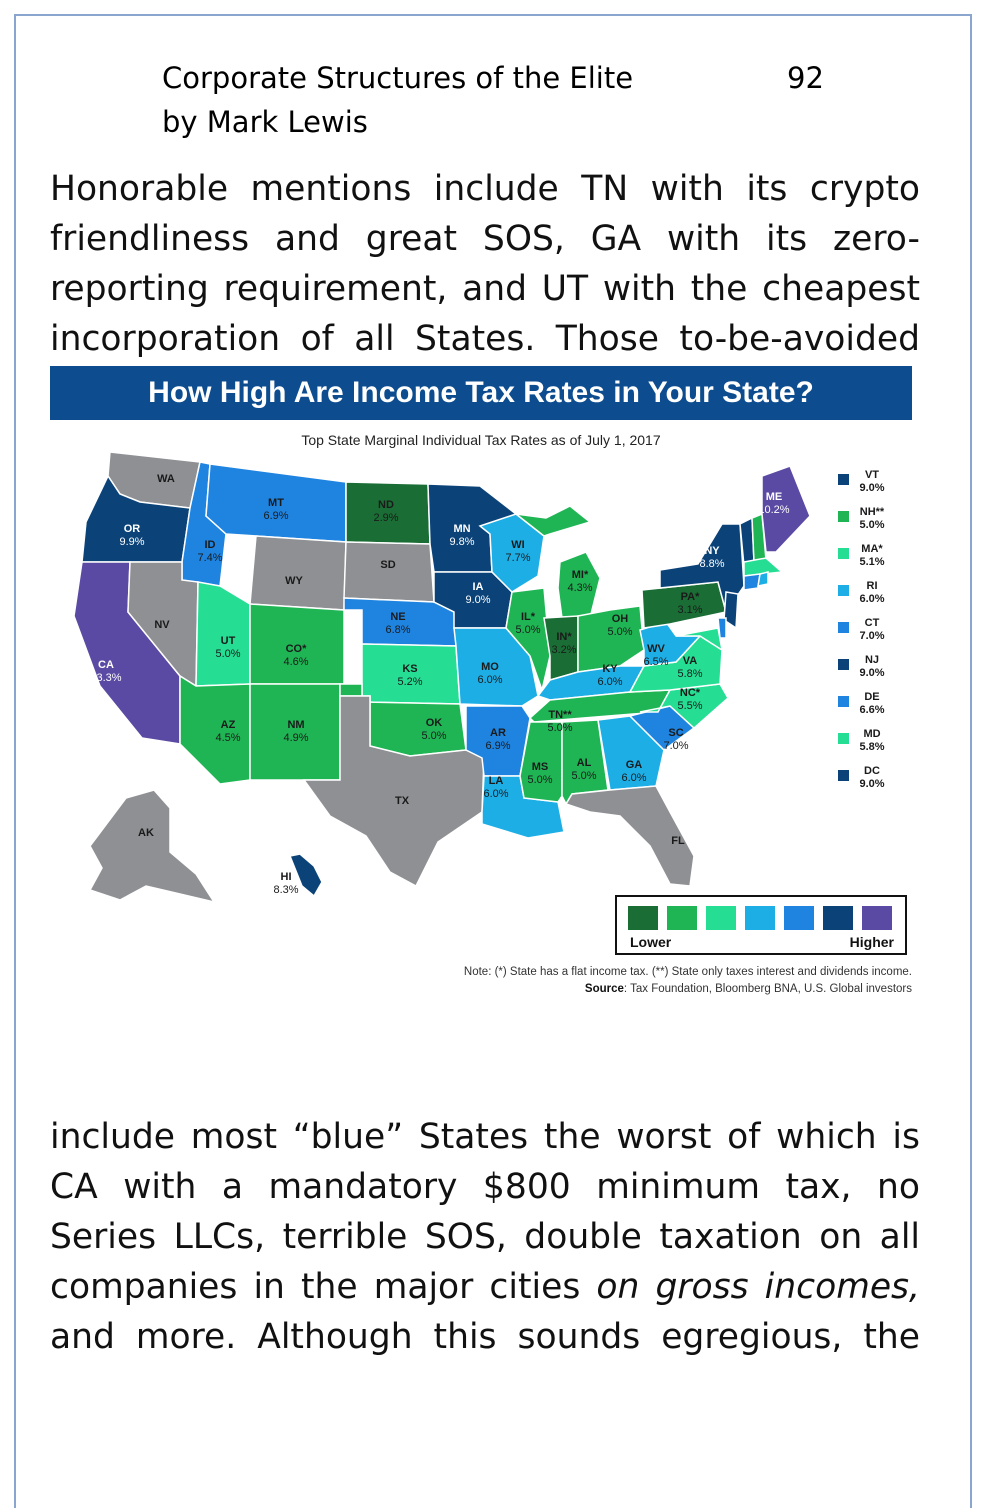  I want to click on state-rate-ID: 7.4%, so click(209, 558).